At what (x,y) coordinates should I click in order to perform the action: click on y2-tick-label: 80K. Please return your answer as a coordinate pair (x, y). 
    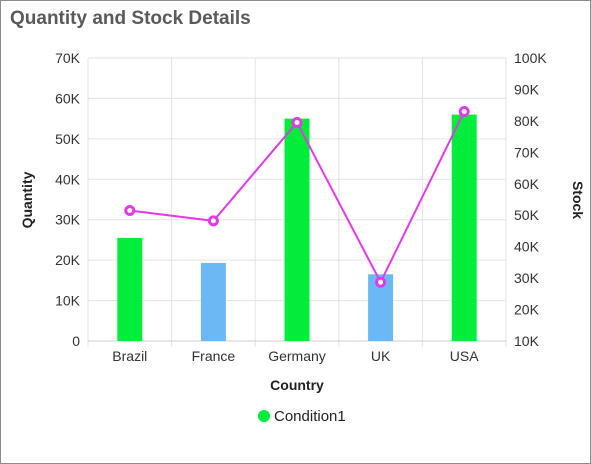
    Looking at the image, I should click on (527, 121).